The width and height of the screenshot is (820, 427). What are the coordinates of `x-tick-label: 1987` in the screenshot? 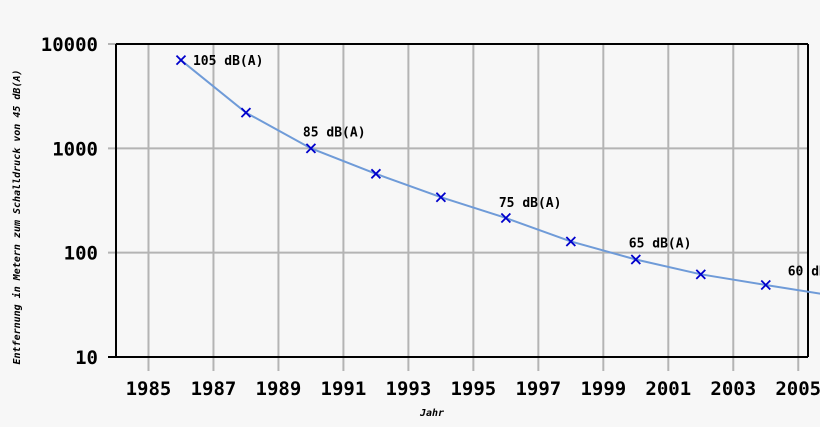 It's located at (214, 389).